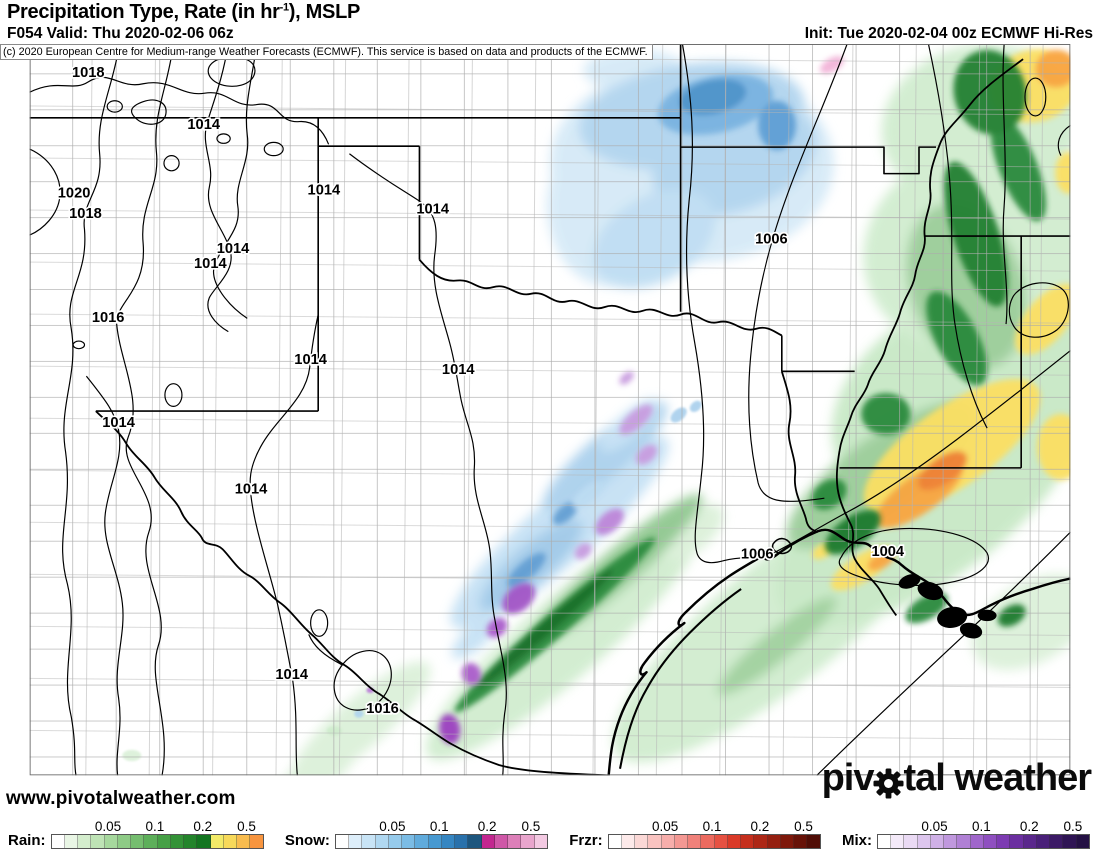 This screenshot has width=1100, height=850. Describe the element at coordinates (121, 798) in the screenshot. I see `watermark: www.pivotalweather.com` at that location.